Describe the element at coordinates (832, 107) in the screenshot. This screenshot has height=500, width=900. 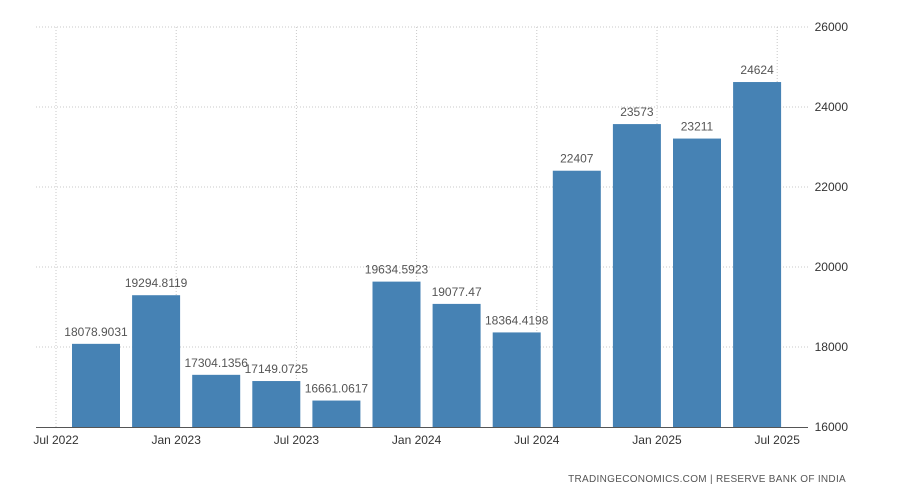
I see `y-tick-label: 24000` at that location.